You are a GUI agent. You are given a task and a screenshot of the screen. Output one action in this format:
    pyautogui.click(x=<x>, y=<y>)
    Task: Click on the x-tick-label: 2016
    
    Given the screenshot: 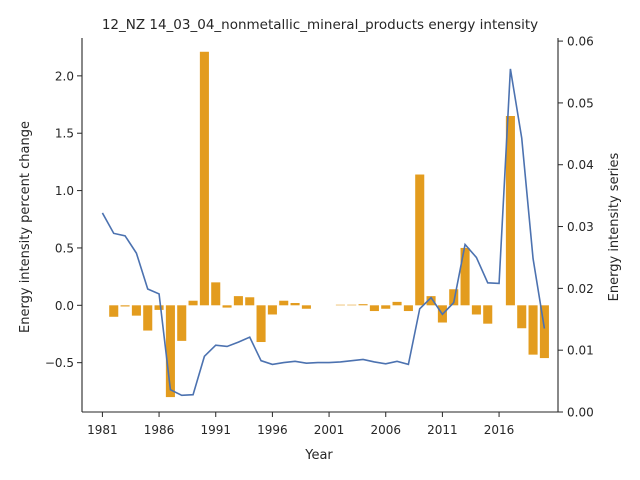 What is the action you would take?
    pyautogui.click(x=499, y=430)
    